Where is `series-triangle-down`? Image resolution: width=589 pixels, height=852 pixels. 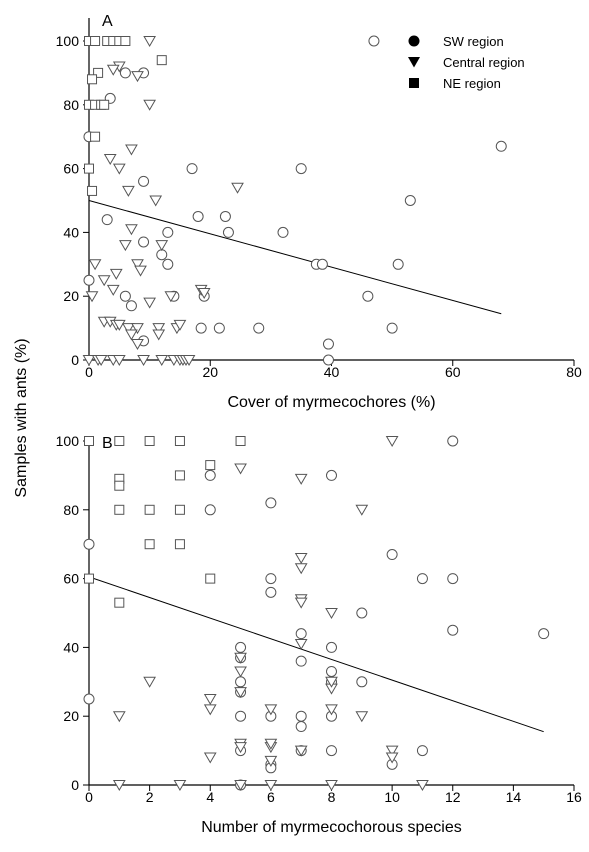
series-triangle-down is located at coordinates (163, 201).